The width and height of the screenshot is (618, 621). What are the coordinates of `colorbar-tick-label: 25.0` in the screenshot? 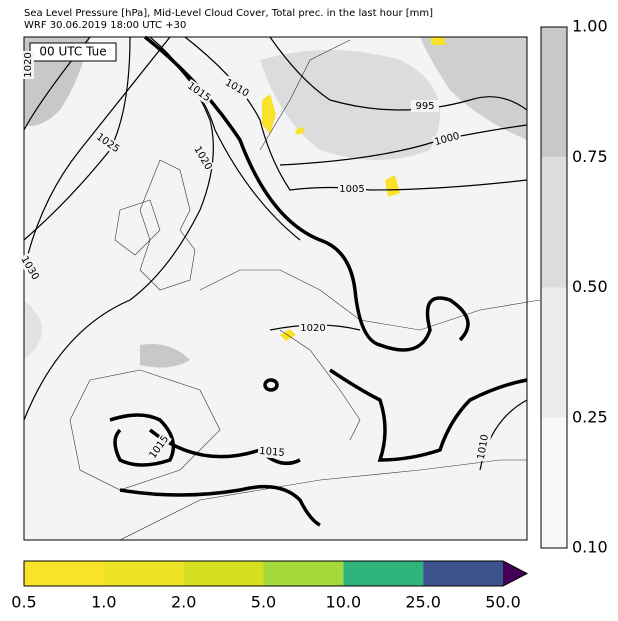 It's located at (423, 602).